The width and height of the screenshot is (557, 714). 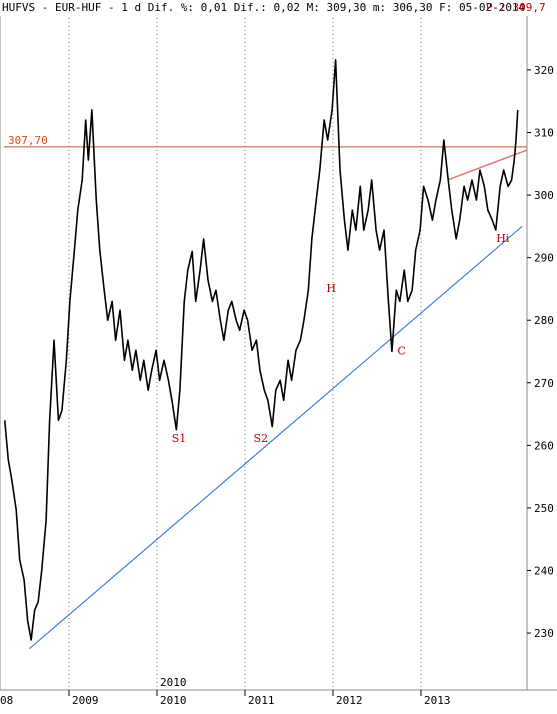 What do you see at coordinates (544, 195) in the screenshot?
I see `y-tick-label: 300` at bounding box center [544, 195].